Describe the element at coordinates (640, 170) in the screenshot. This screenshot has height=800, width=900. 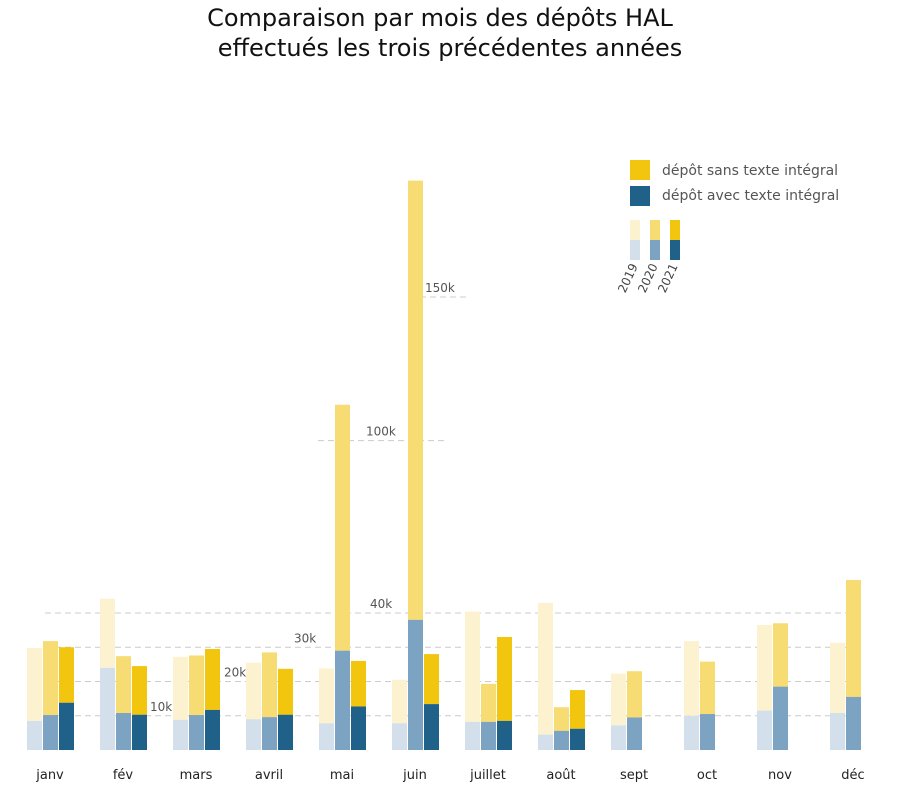
I see `legend-swatch-sans` at that location.